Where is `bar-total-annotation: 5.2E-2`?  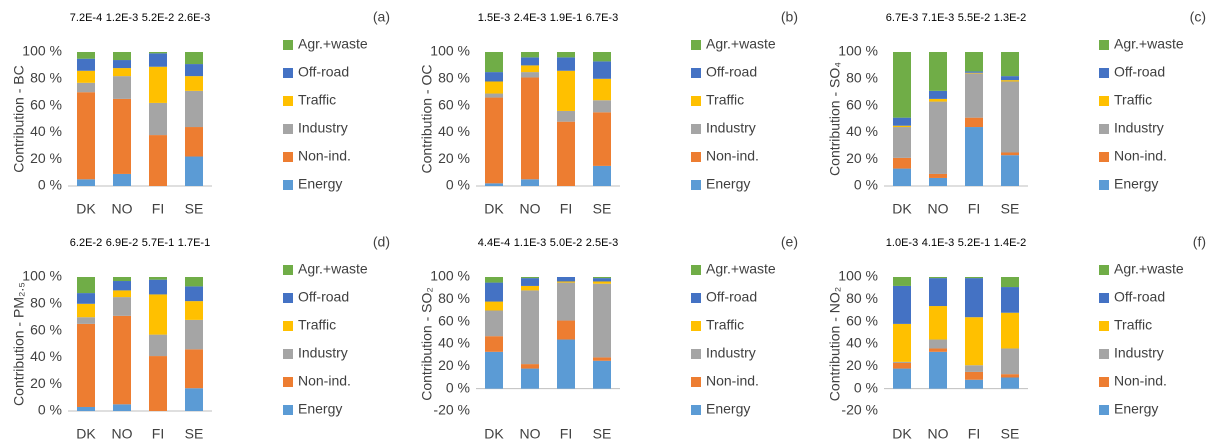
bar-total-annotation: 5.2E-2 is located at coordinates (158, 18).